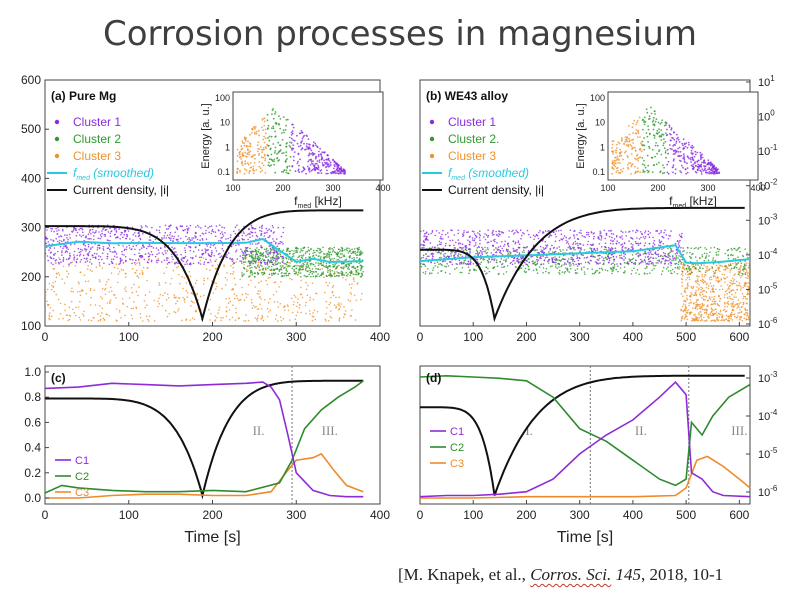 This screenshot has height=600, width=800. Describe the element at coordinates (382, 188) in the screenshot. I see `inset-x-tick-label: 400` at that location.